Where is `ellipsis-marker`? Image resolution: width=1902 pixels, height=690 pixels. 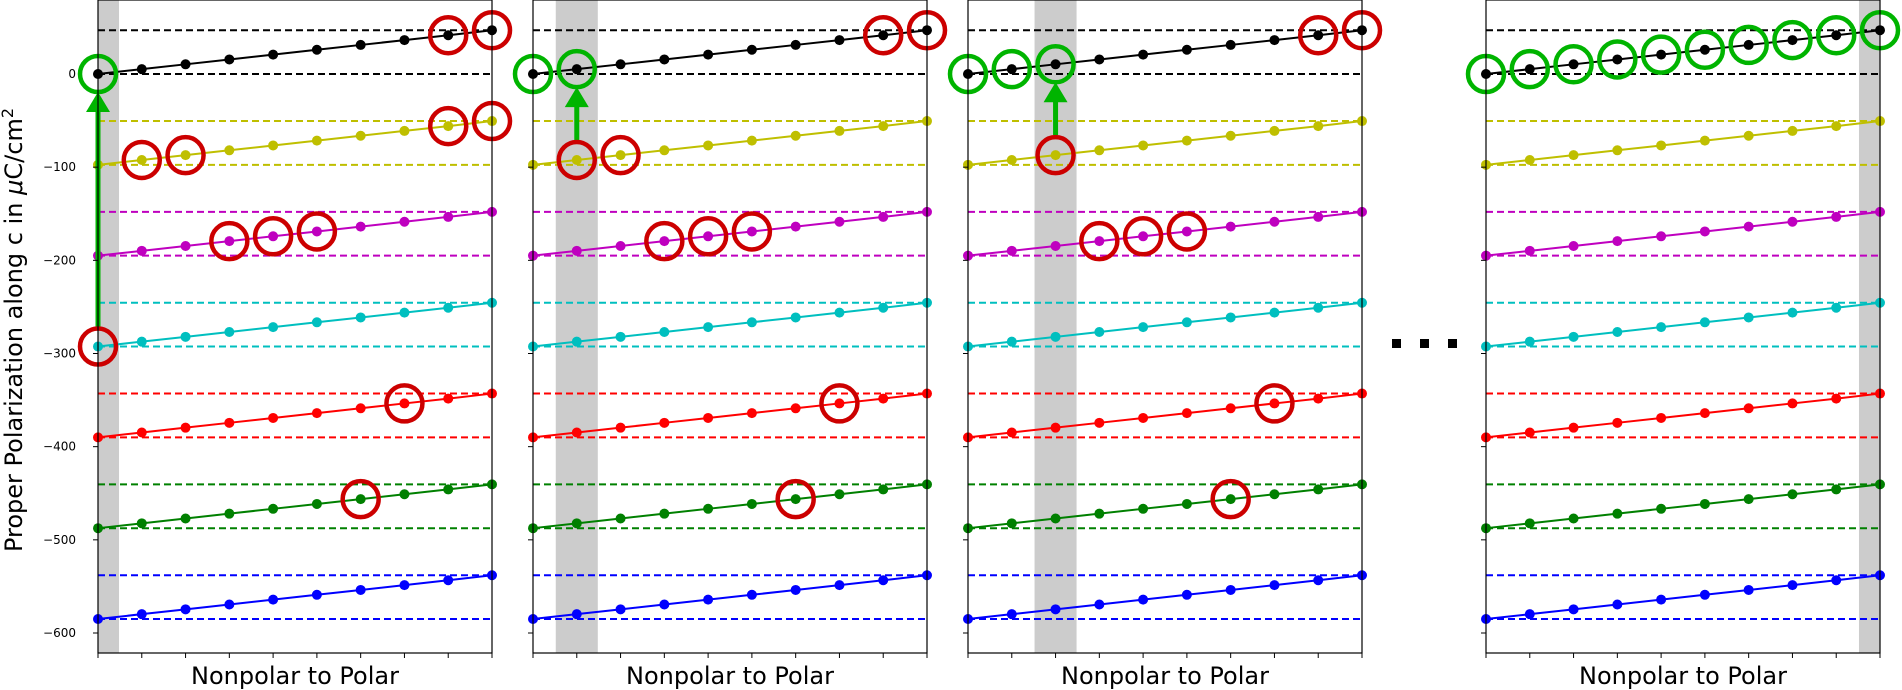
ellipsis-marker is located at coordinates (1424, 343).